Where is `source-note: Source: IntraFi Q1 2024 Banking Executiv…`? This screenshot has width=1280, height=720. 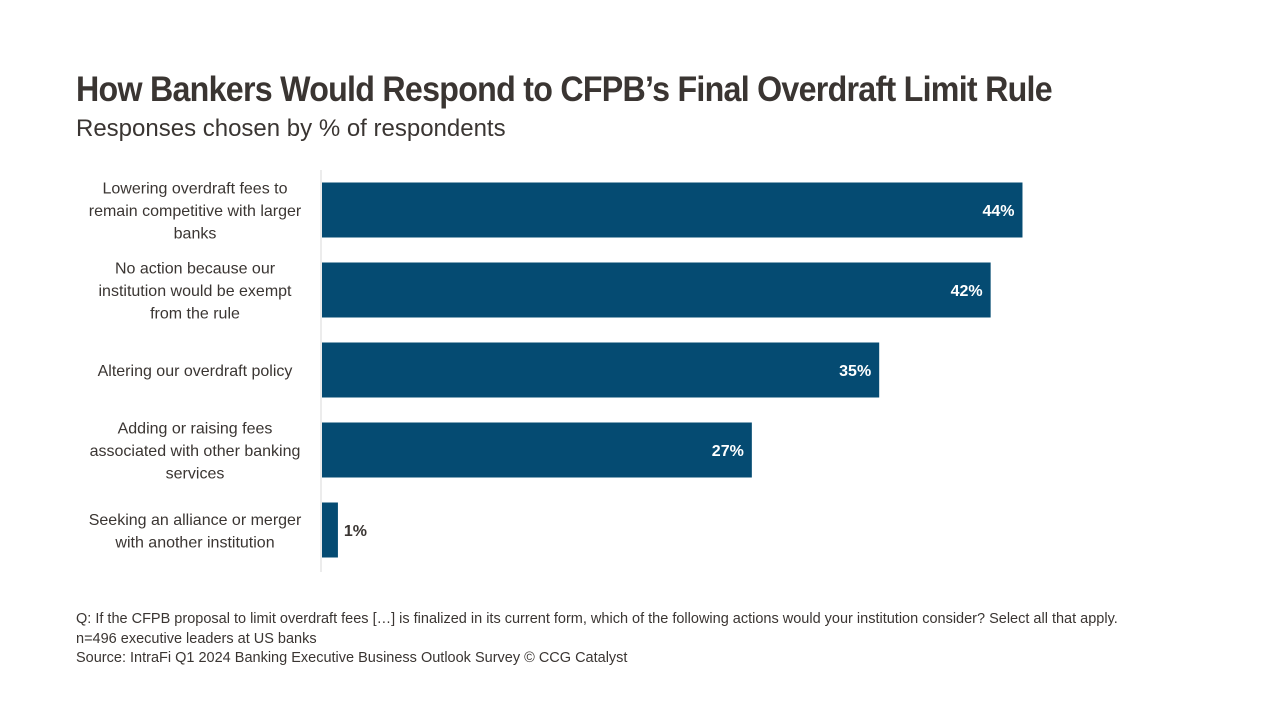
source-note: Source: IntraFi Q1 2024 Banking Executiv… is located at coordinates (352, 658).